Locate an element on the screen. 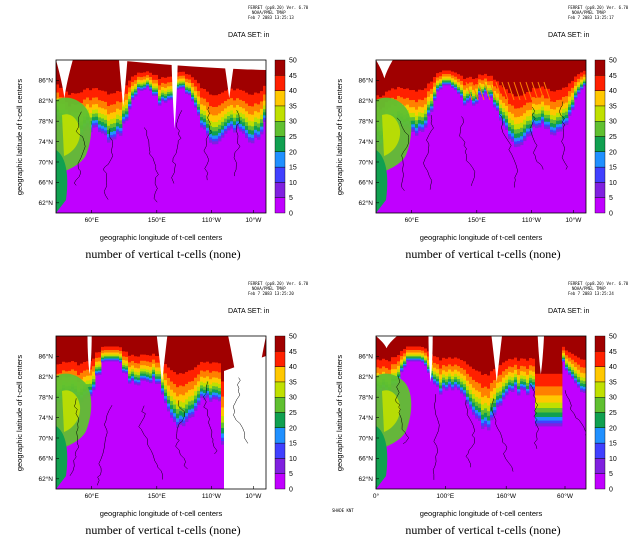  y-tick-label: 66°N is located at coordinates (365, 183).